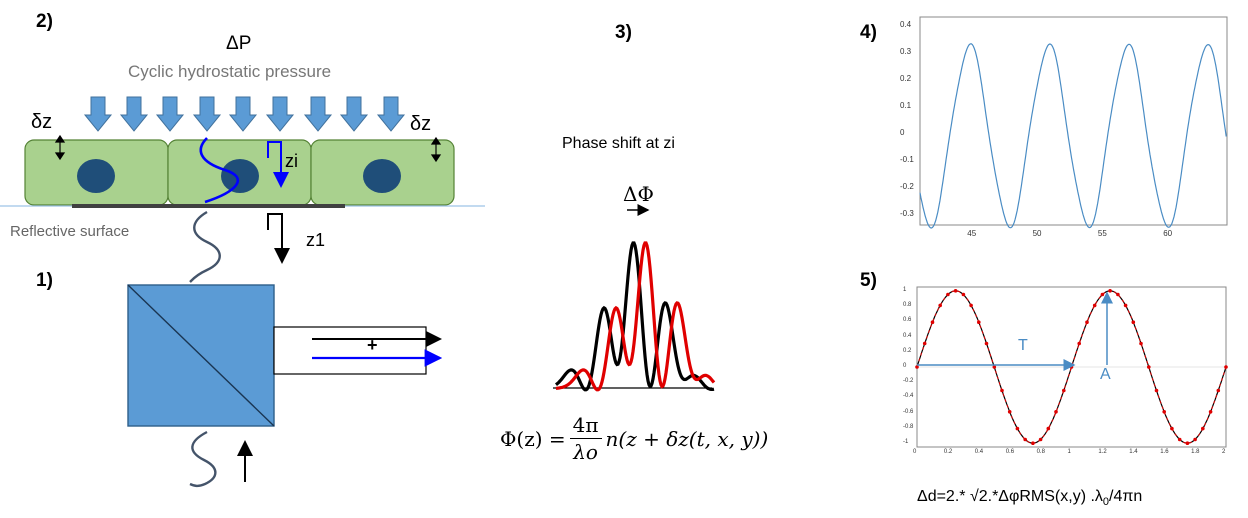  I want to click on chart5-y-tick: -0.4, so click(908, 396).